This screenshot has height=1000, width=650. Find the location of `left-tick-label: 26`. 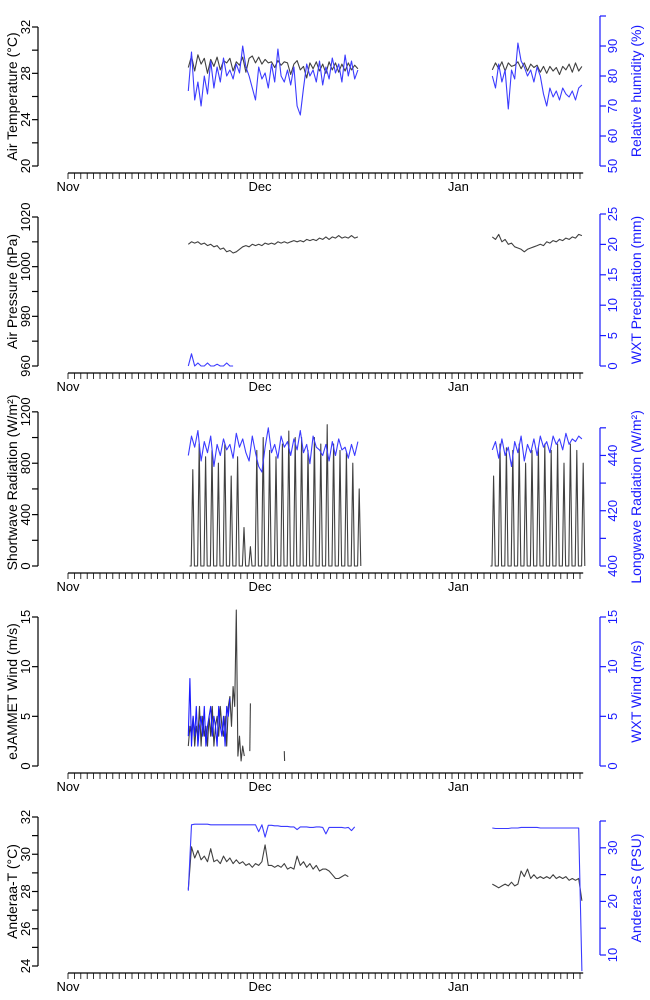

left-tick-label: 26 is located at coordinates (25, 929).